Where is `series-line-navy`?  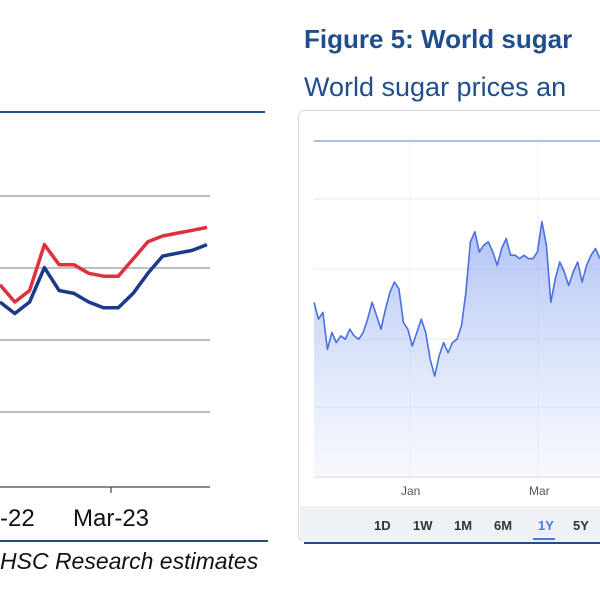
series-line-navy is located at coordinates (104, 279).